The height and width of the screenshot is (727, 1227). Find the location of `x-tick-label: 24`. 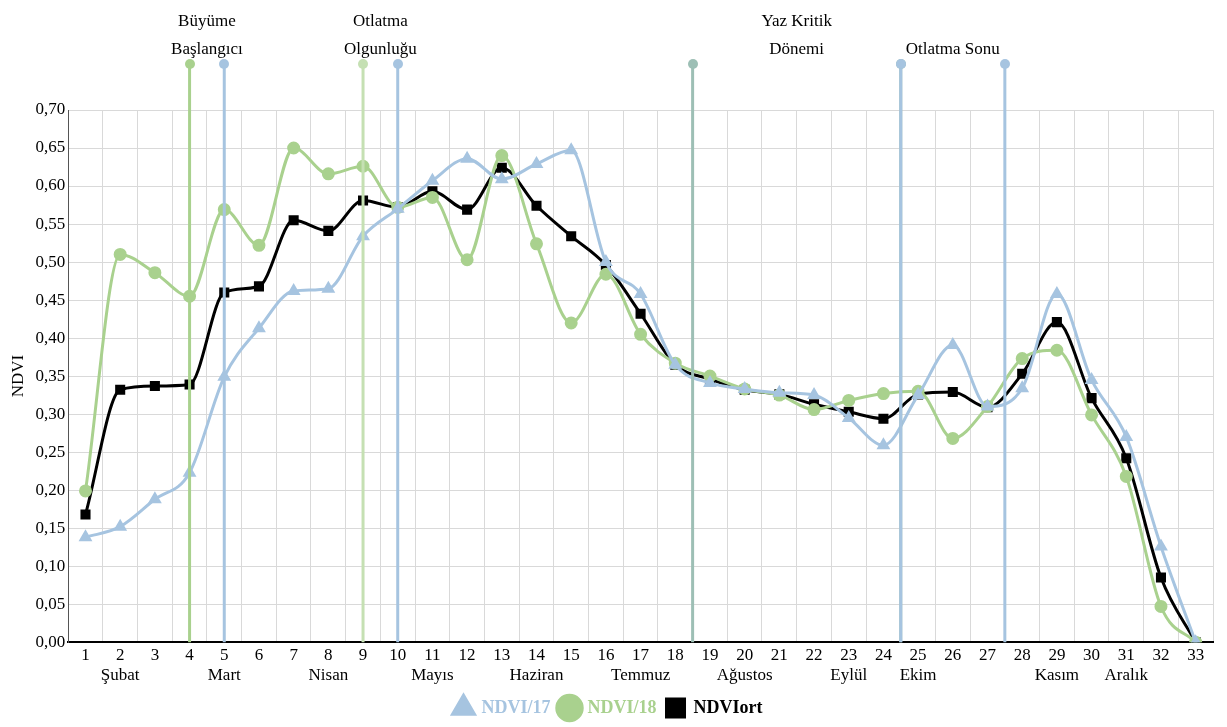

x-tick-label: 24 is located at coordinates (883, 654).